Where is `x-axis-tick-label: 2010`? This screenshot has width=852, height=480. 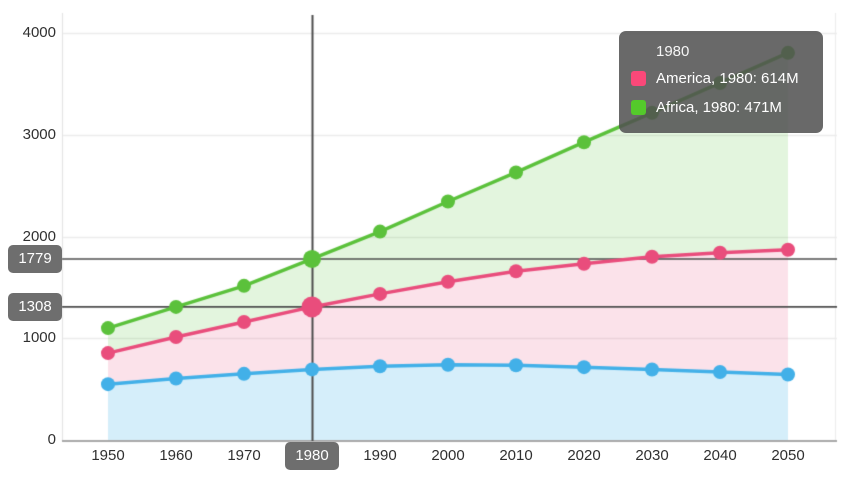
x-axis-tick-label: 2010 is located at coordinates (516, 455).